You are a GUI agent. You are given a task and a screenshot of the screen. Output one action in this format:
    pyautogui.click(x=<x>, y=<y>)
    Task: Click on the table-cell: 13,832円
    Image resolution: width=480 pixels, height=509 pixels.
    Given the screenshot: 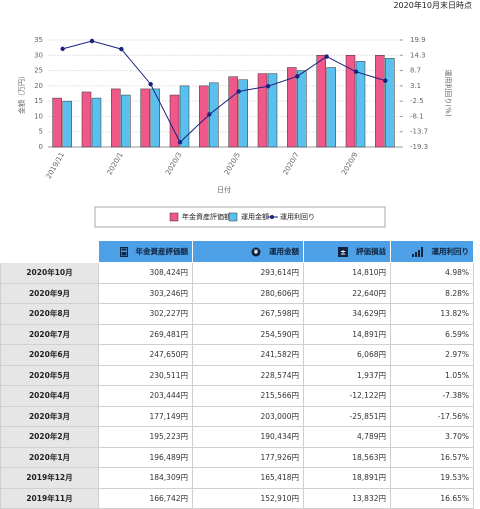 What is the action you would take?
    pyautogui.click(x=347, y=498)
    